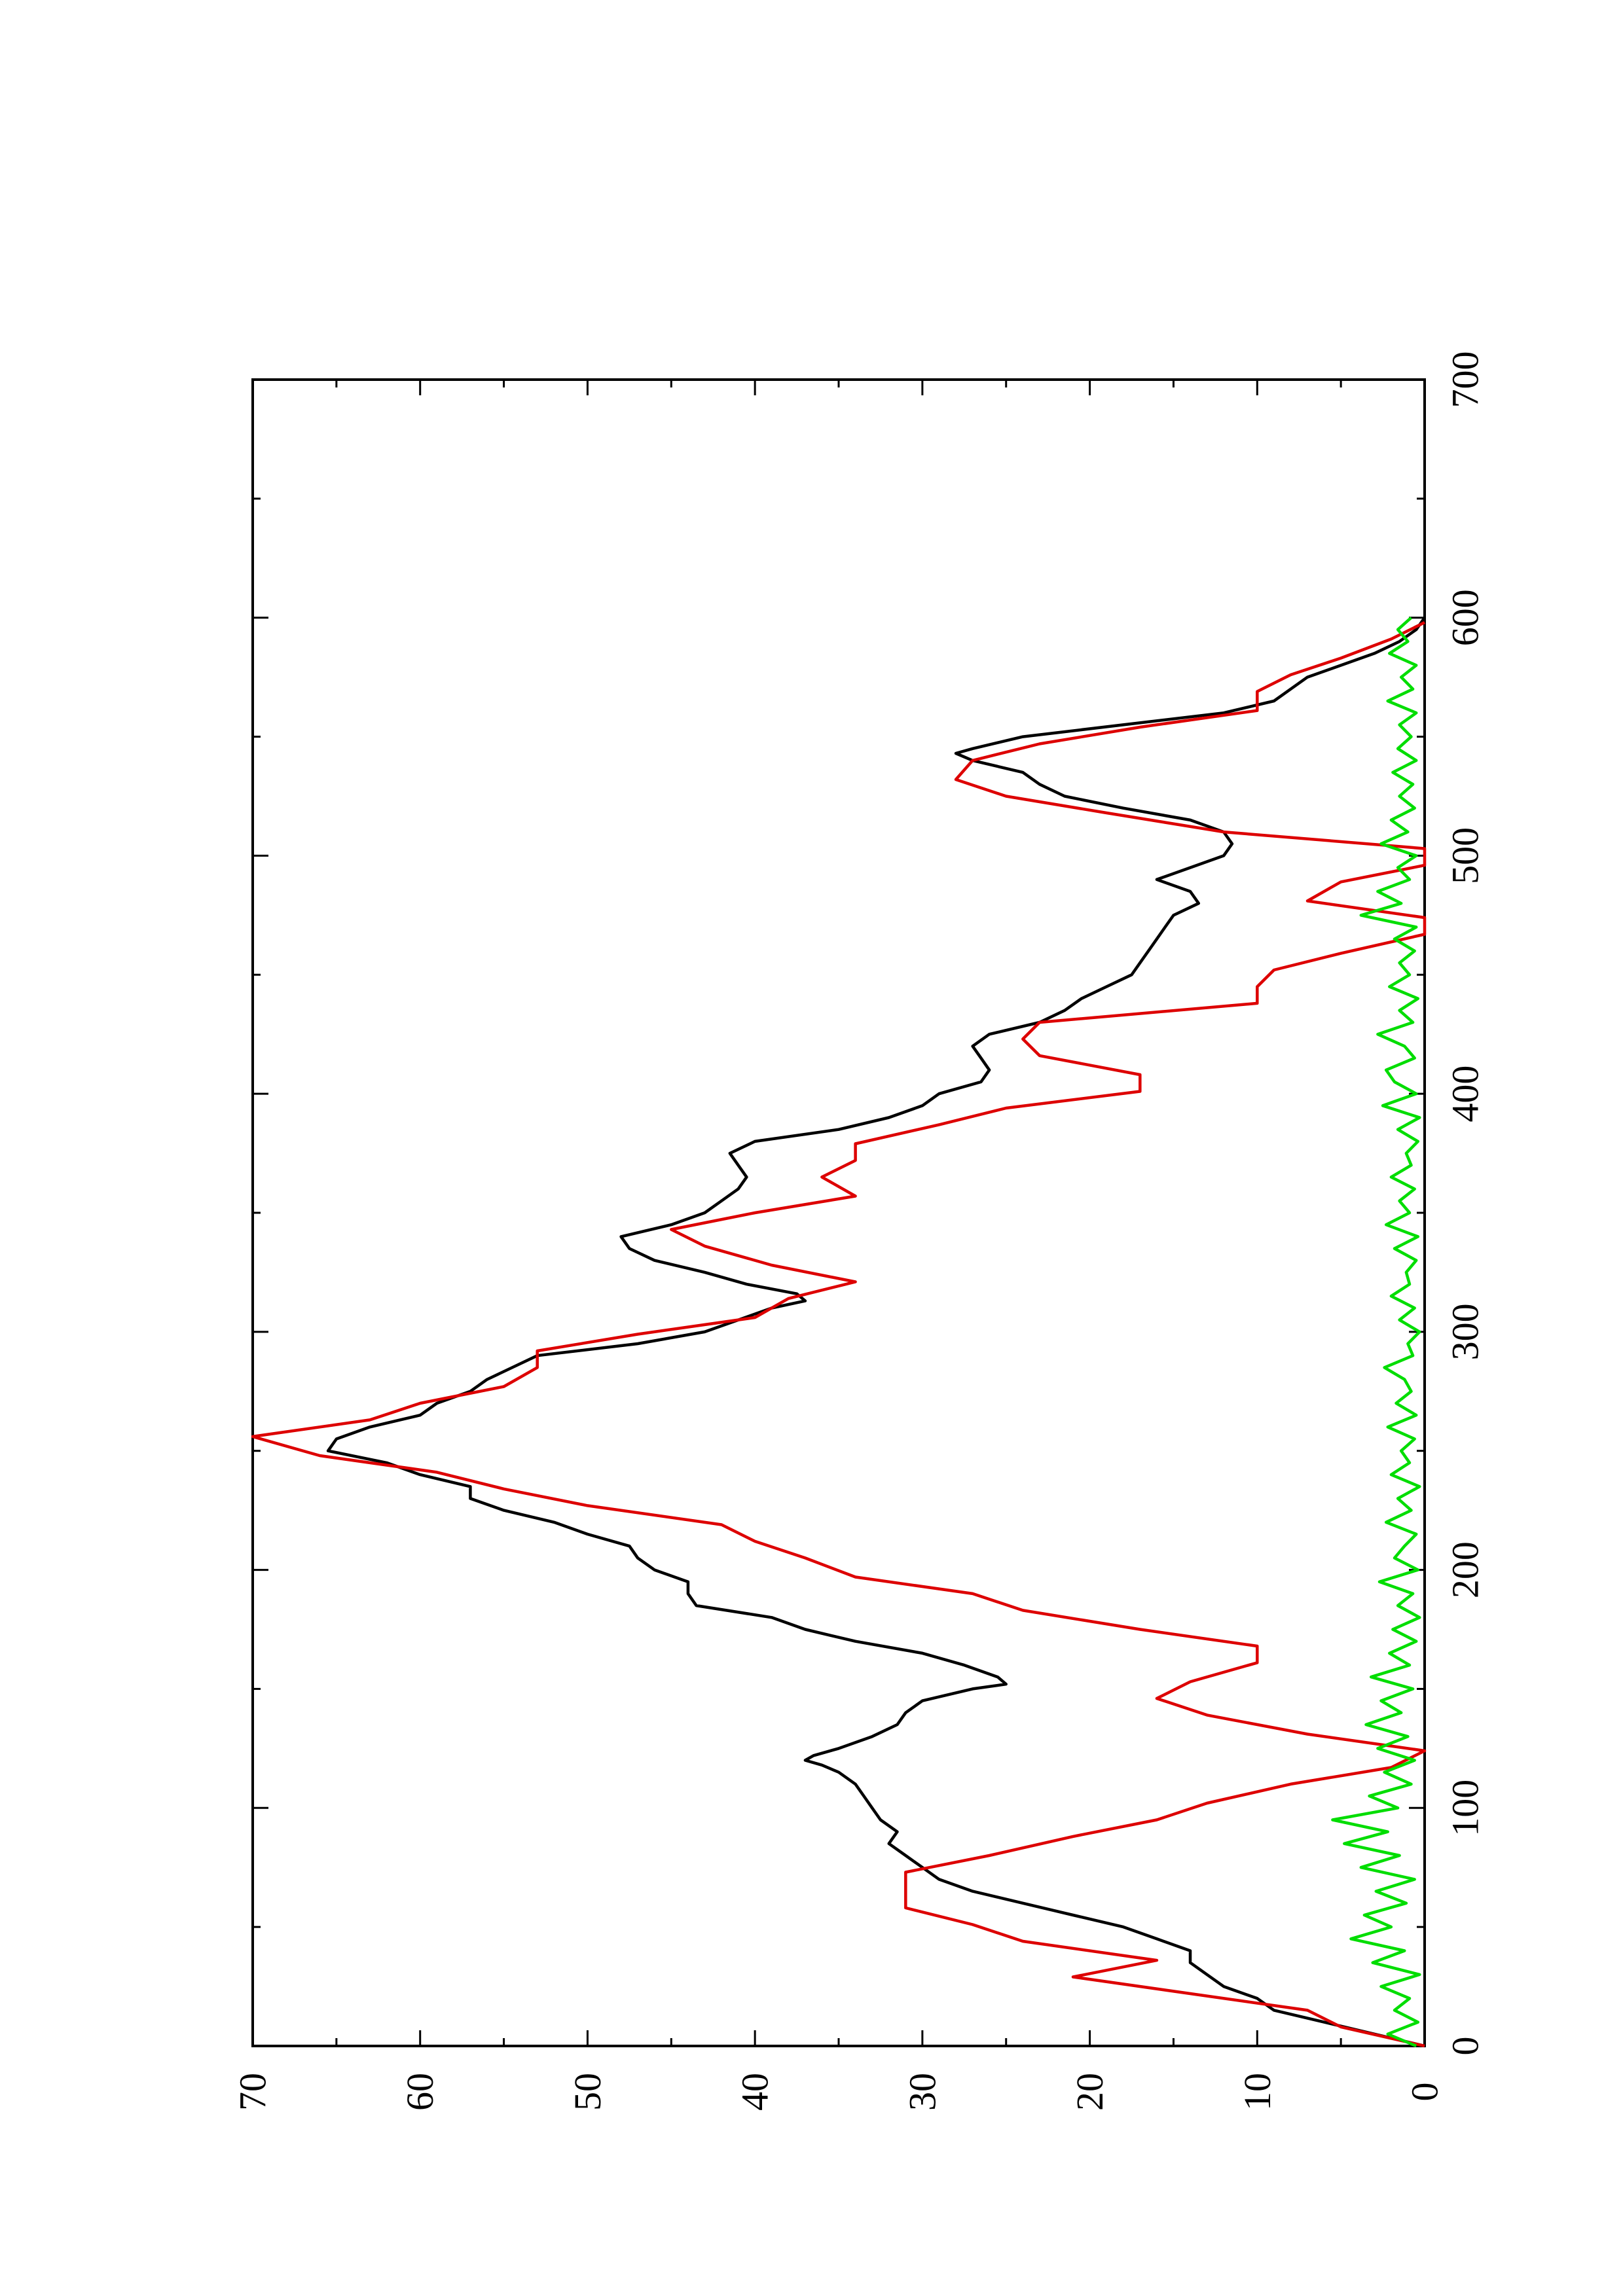  What do you see at coordinates (420, 2092) in the screenshot?
I see `y-tick-label: 60` at bounding box center [420, 2092].